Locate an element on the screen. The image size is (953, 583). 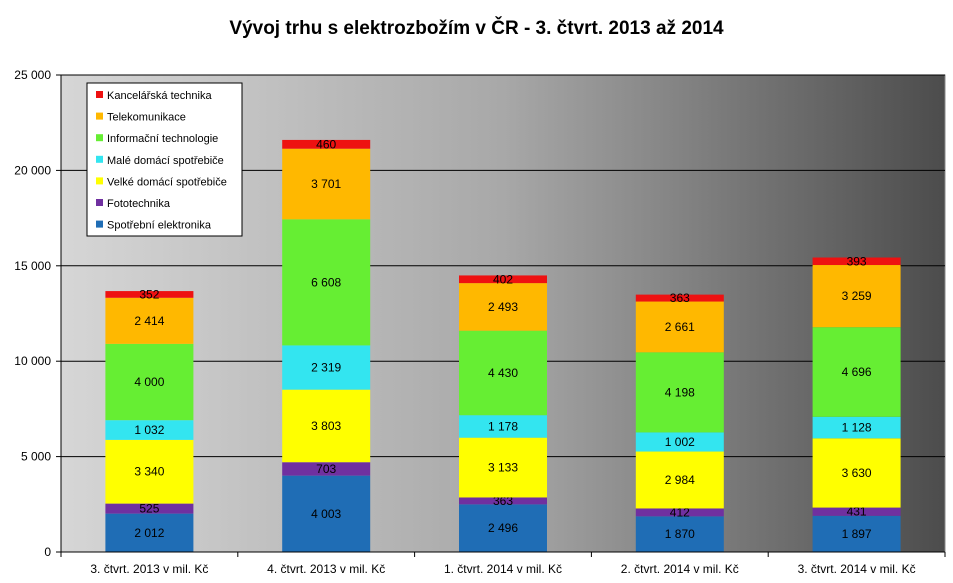
legend-label: Informační technologie is located at coordinates (162, 139).